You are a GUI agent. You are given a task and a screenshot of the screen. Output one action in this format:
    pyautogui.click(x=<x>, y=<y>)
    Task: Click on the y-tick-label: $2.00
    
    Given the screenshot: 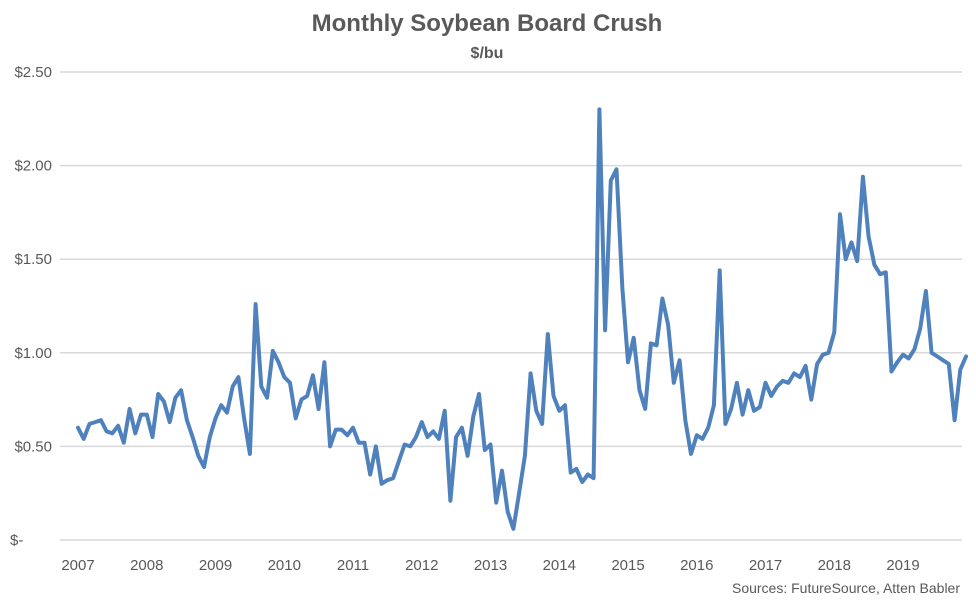 What is the action you would take?
    pyautogui.click(x=33, y=166)
    